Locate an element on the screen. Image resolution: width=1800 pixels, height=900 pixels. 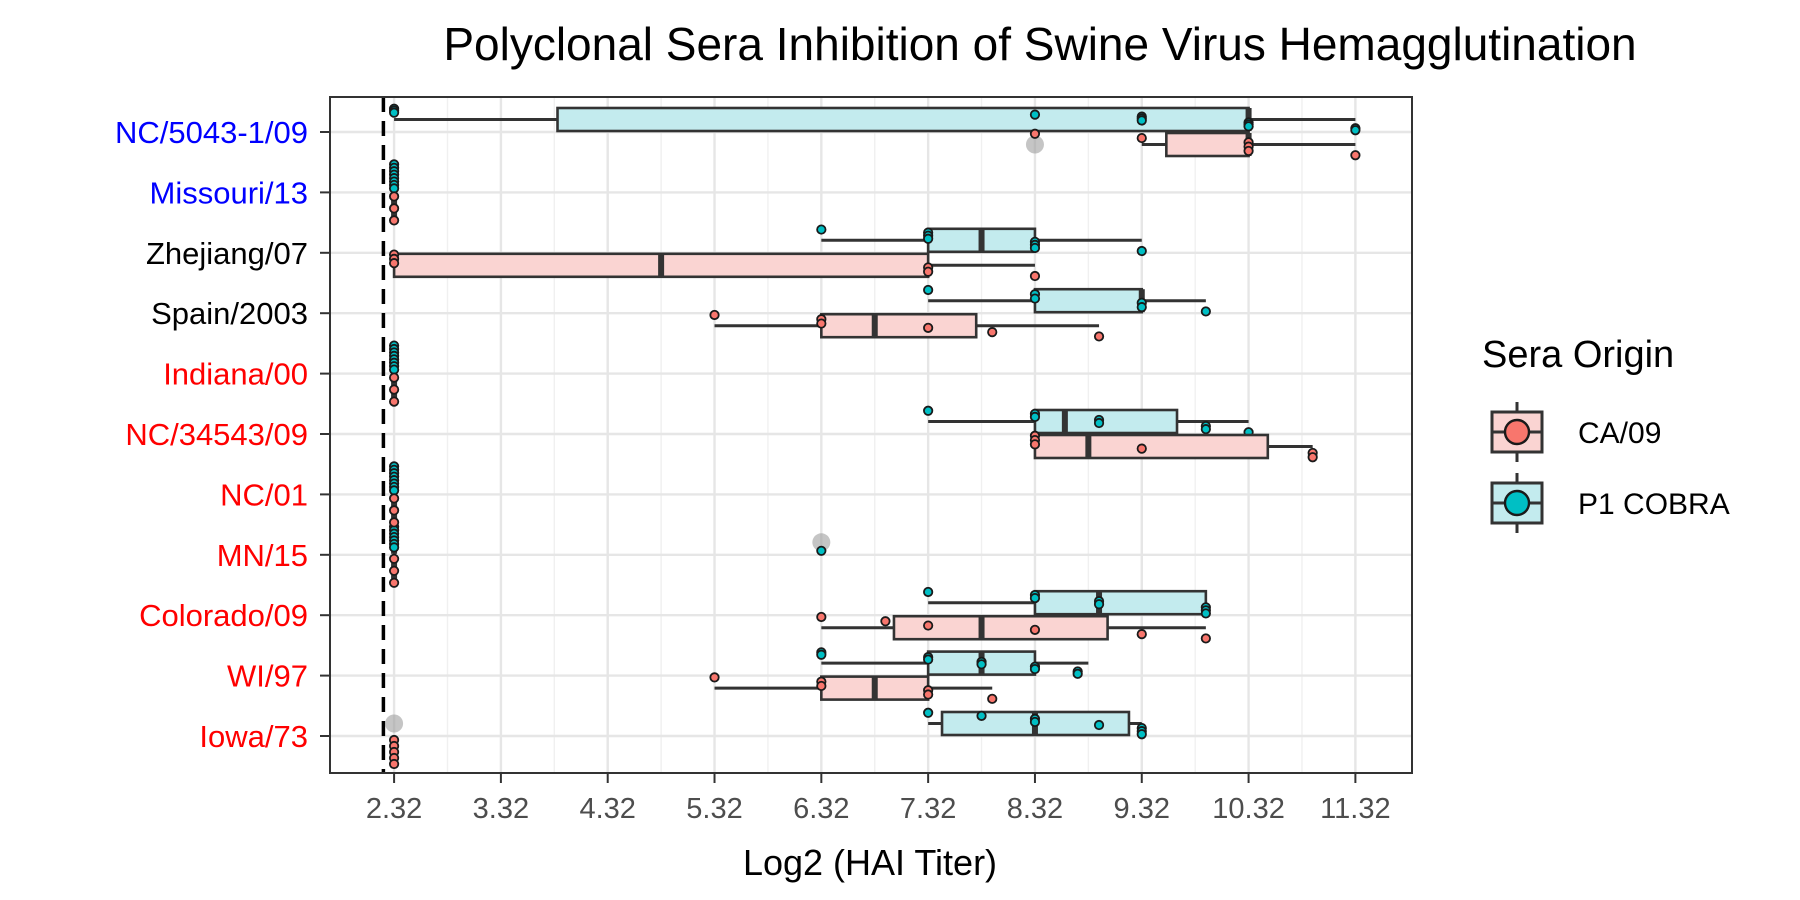
legend-title: Sera Origin is located at coordinates (1578, 355).